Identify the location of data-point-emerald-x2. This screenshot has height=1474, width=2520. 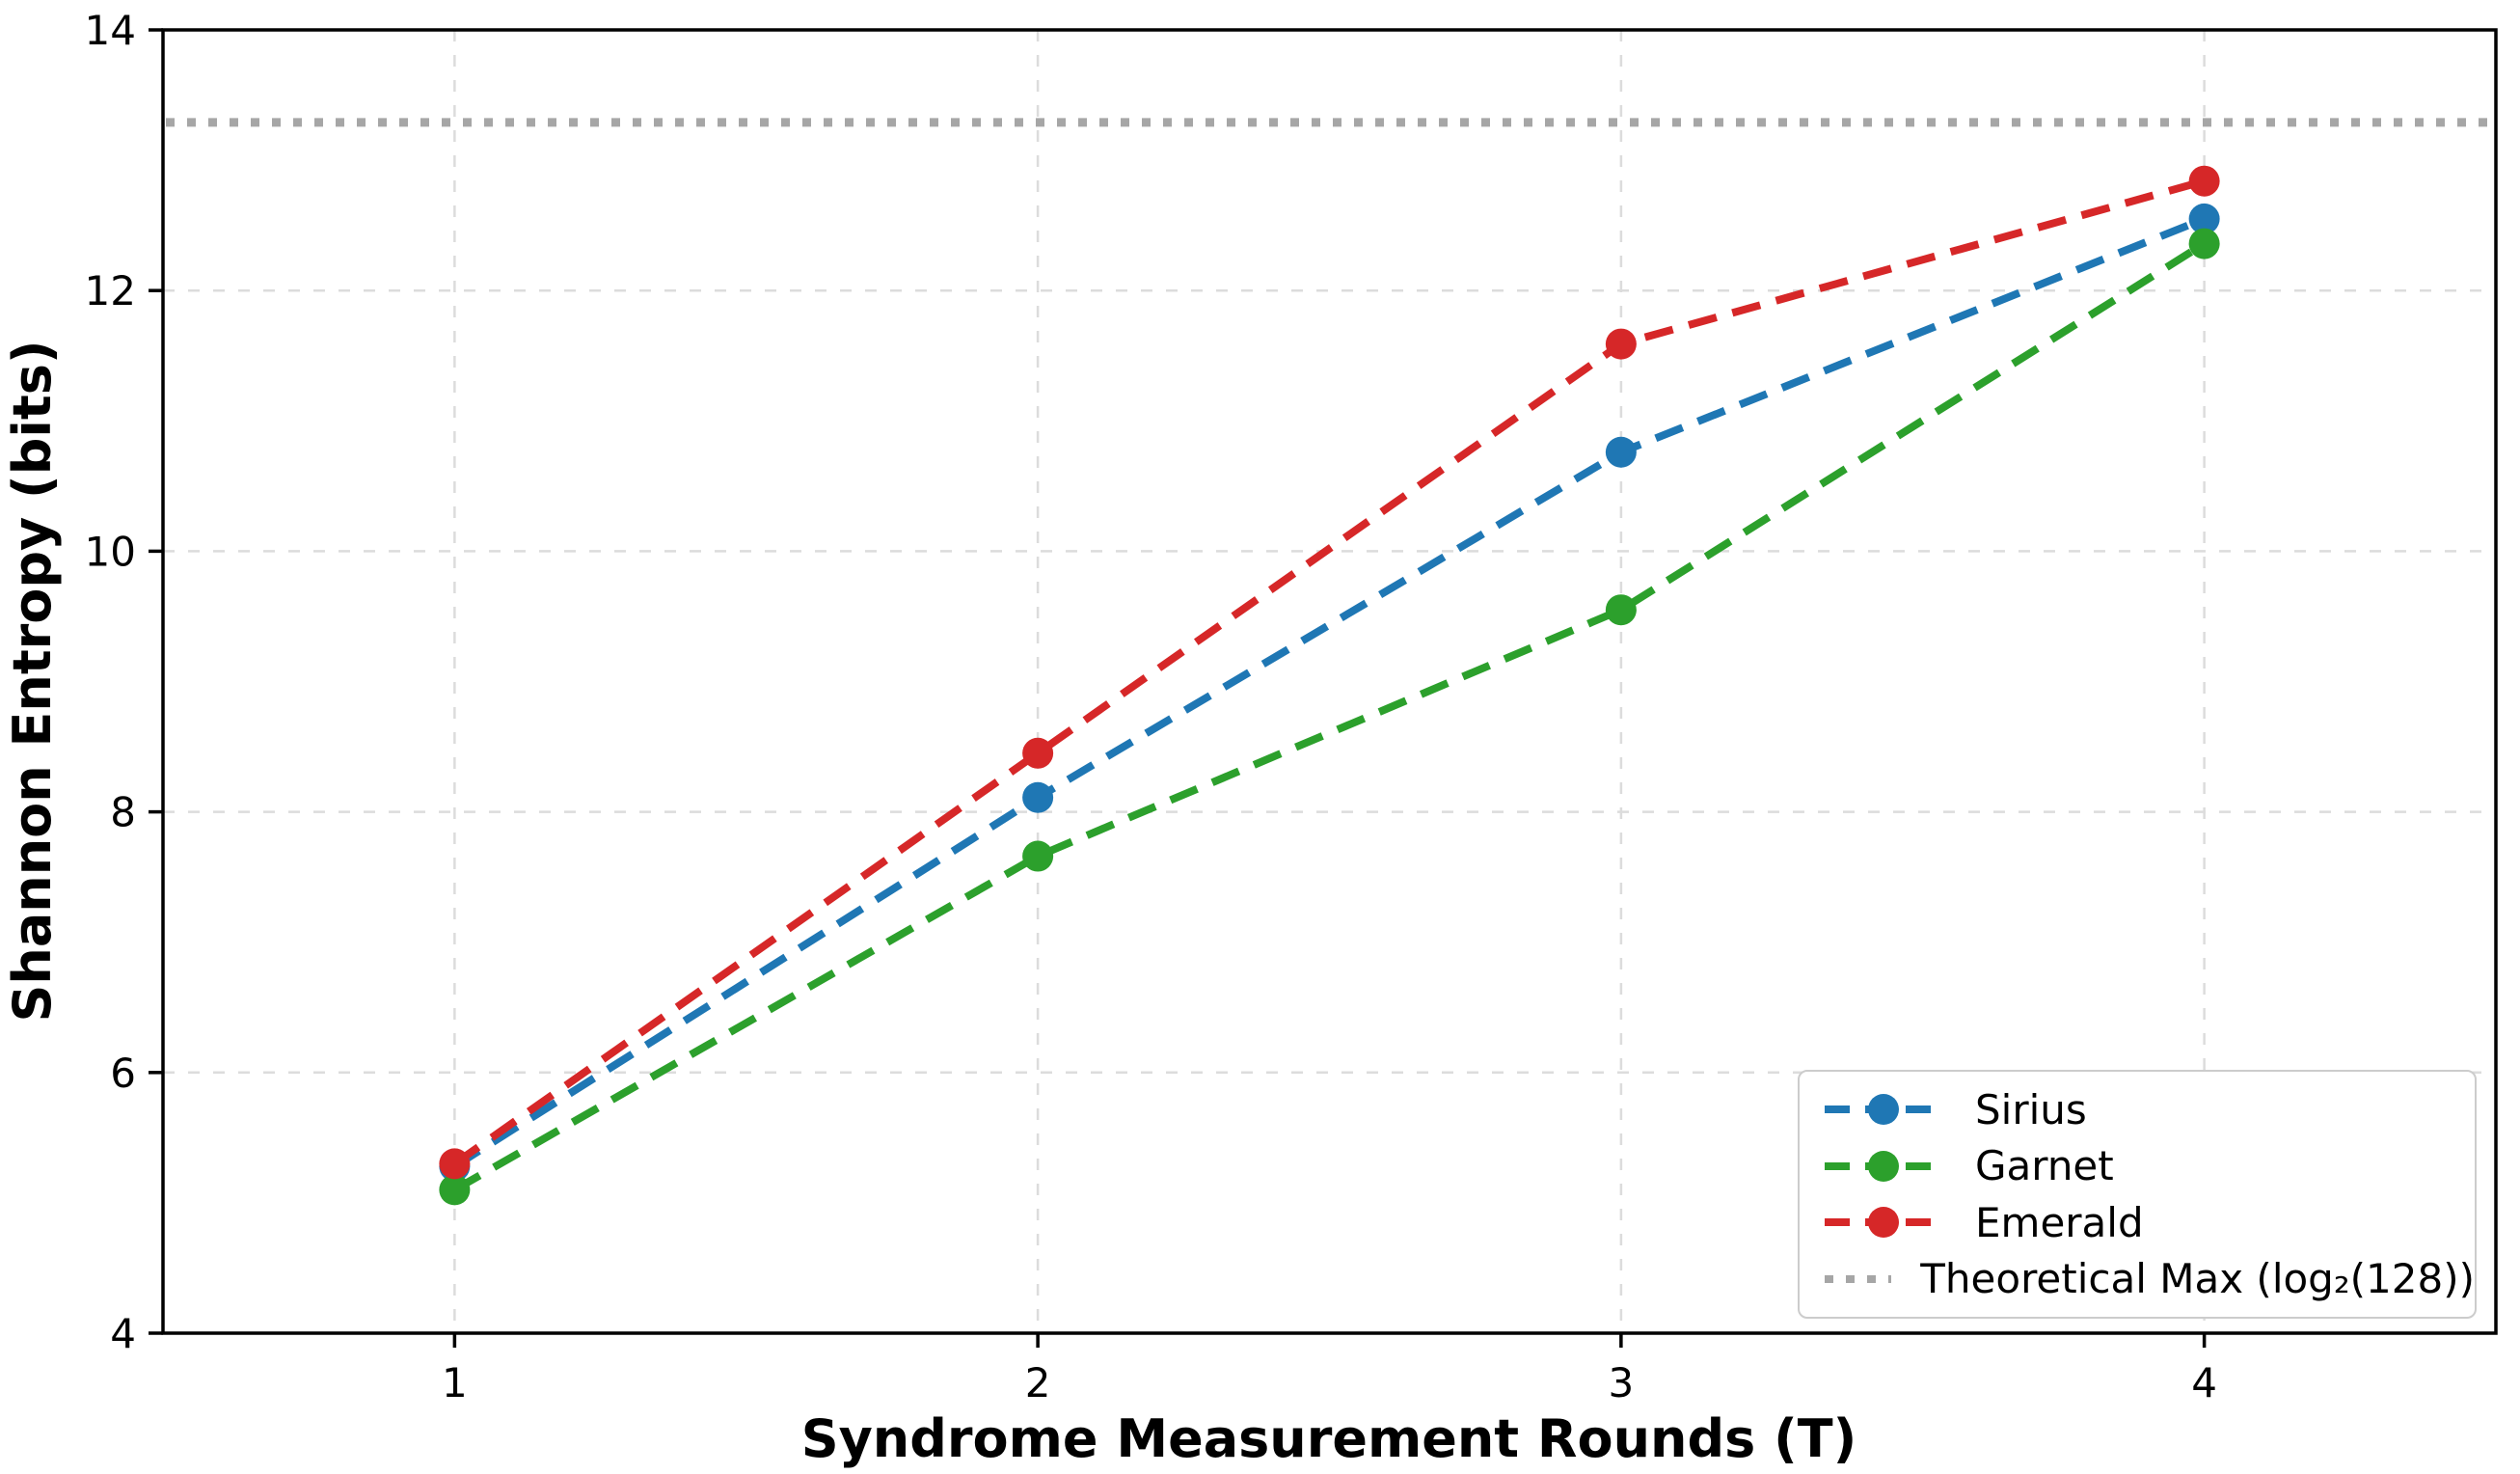
(1038, 753).